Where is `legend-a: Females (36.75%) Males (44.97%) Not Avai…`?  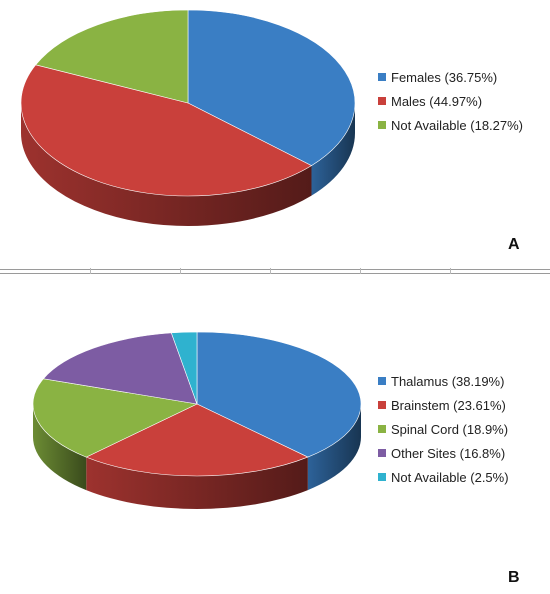 legend-a: Females (36.75%) Males (44.97%) Not Avai… is located at coordinates (450, 101).